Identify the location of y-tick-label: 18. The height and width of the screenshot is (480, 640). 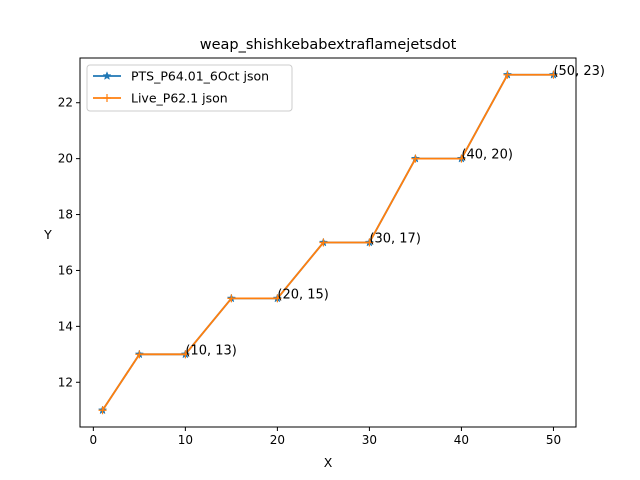
(65, 215).